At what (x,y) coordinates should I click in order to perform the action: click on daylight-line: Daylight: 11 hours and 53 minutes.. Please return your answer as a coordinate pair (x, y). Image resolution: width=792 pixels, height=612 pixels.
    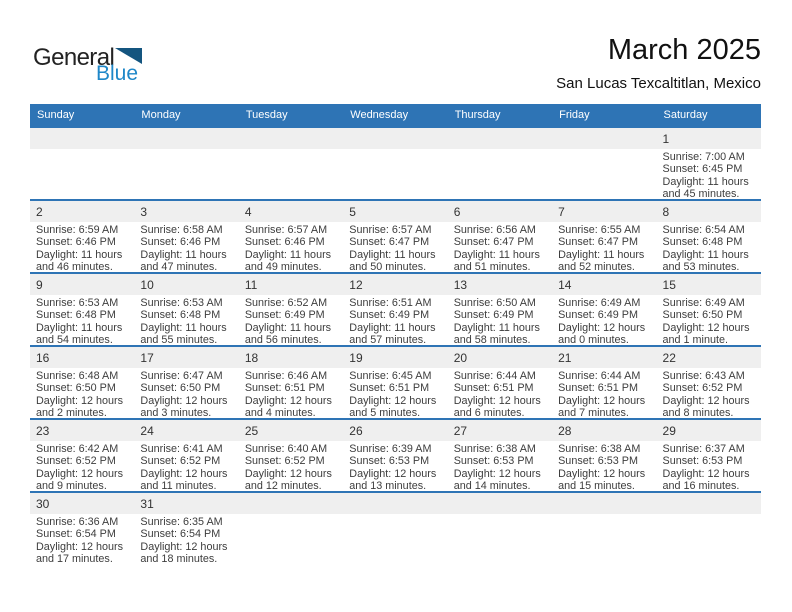
    Looking at the image, I should click on (705, 261).